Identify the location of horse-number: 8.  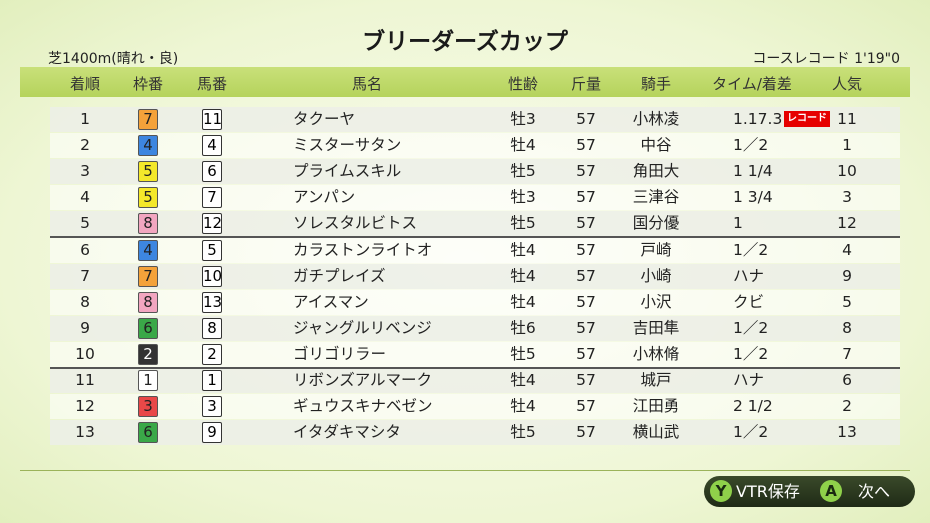
(212, 328).